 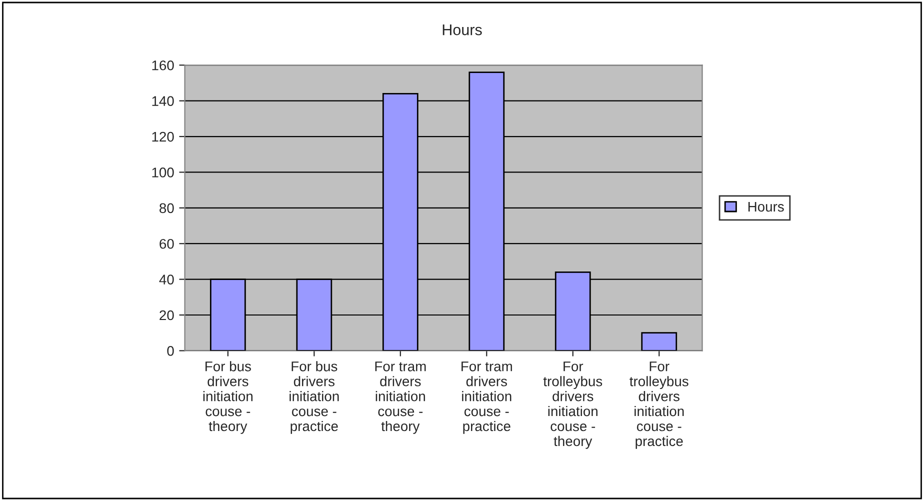 What do you see at coordinates (163, 137) in the screenshot?
I see `y-tick-label: 120` at bounding box center [163, 137].